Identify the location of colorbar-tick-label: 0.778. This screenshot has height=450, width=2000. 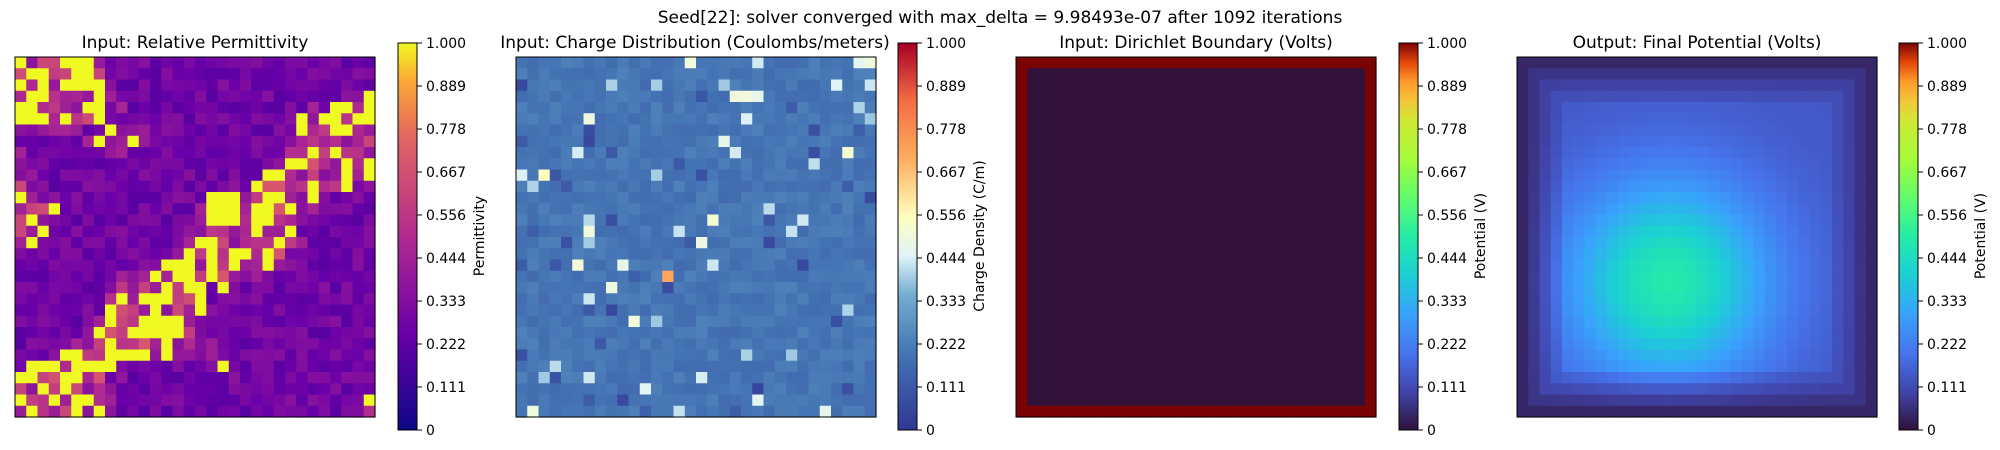
(946, 130).